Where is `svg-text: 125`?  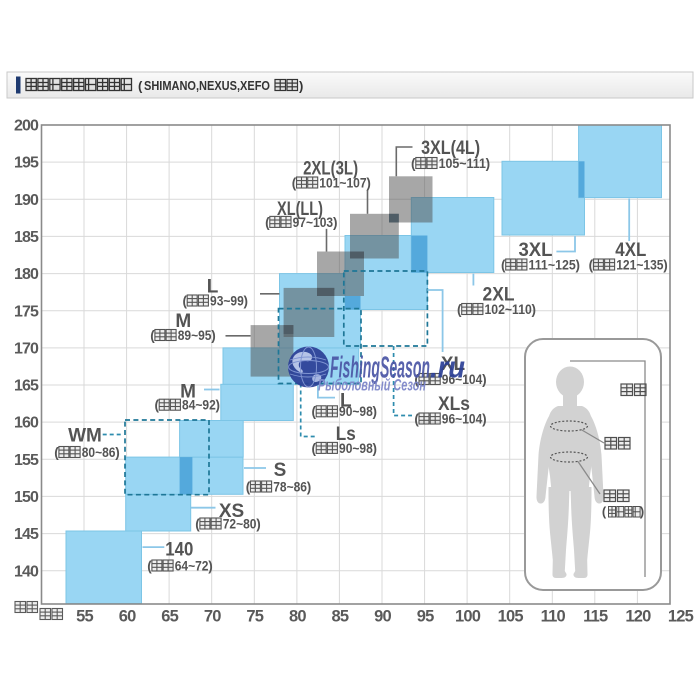
svg-text: 125 is located at coordinates (681, 617).